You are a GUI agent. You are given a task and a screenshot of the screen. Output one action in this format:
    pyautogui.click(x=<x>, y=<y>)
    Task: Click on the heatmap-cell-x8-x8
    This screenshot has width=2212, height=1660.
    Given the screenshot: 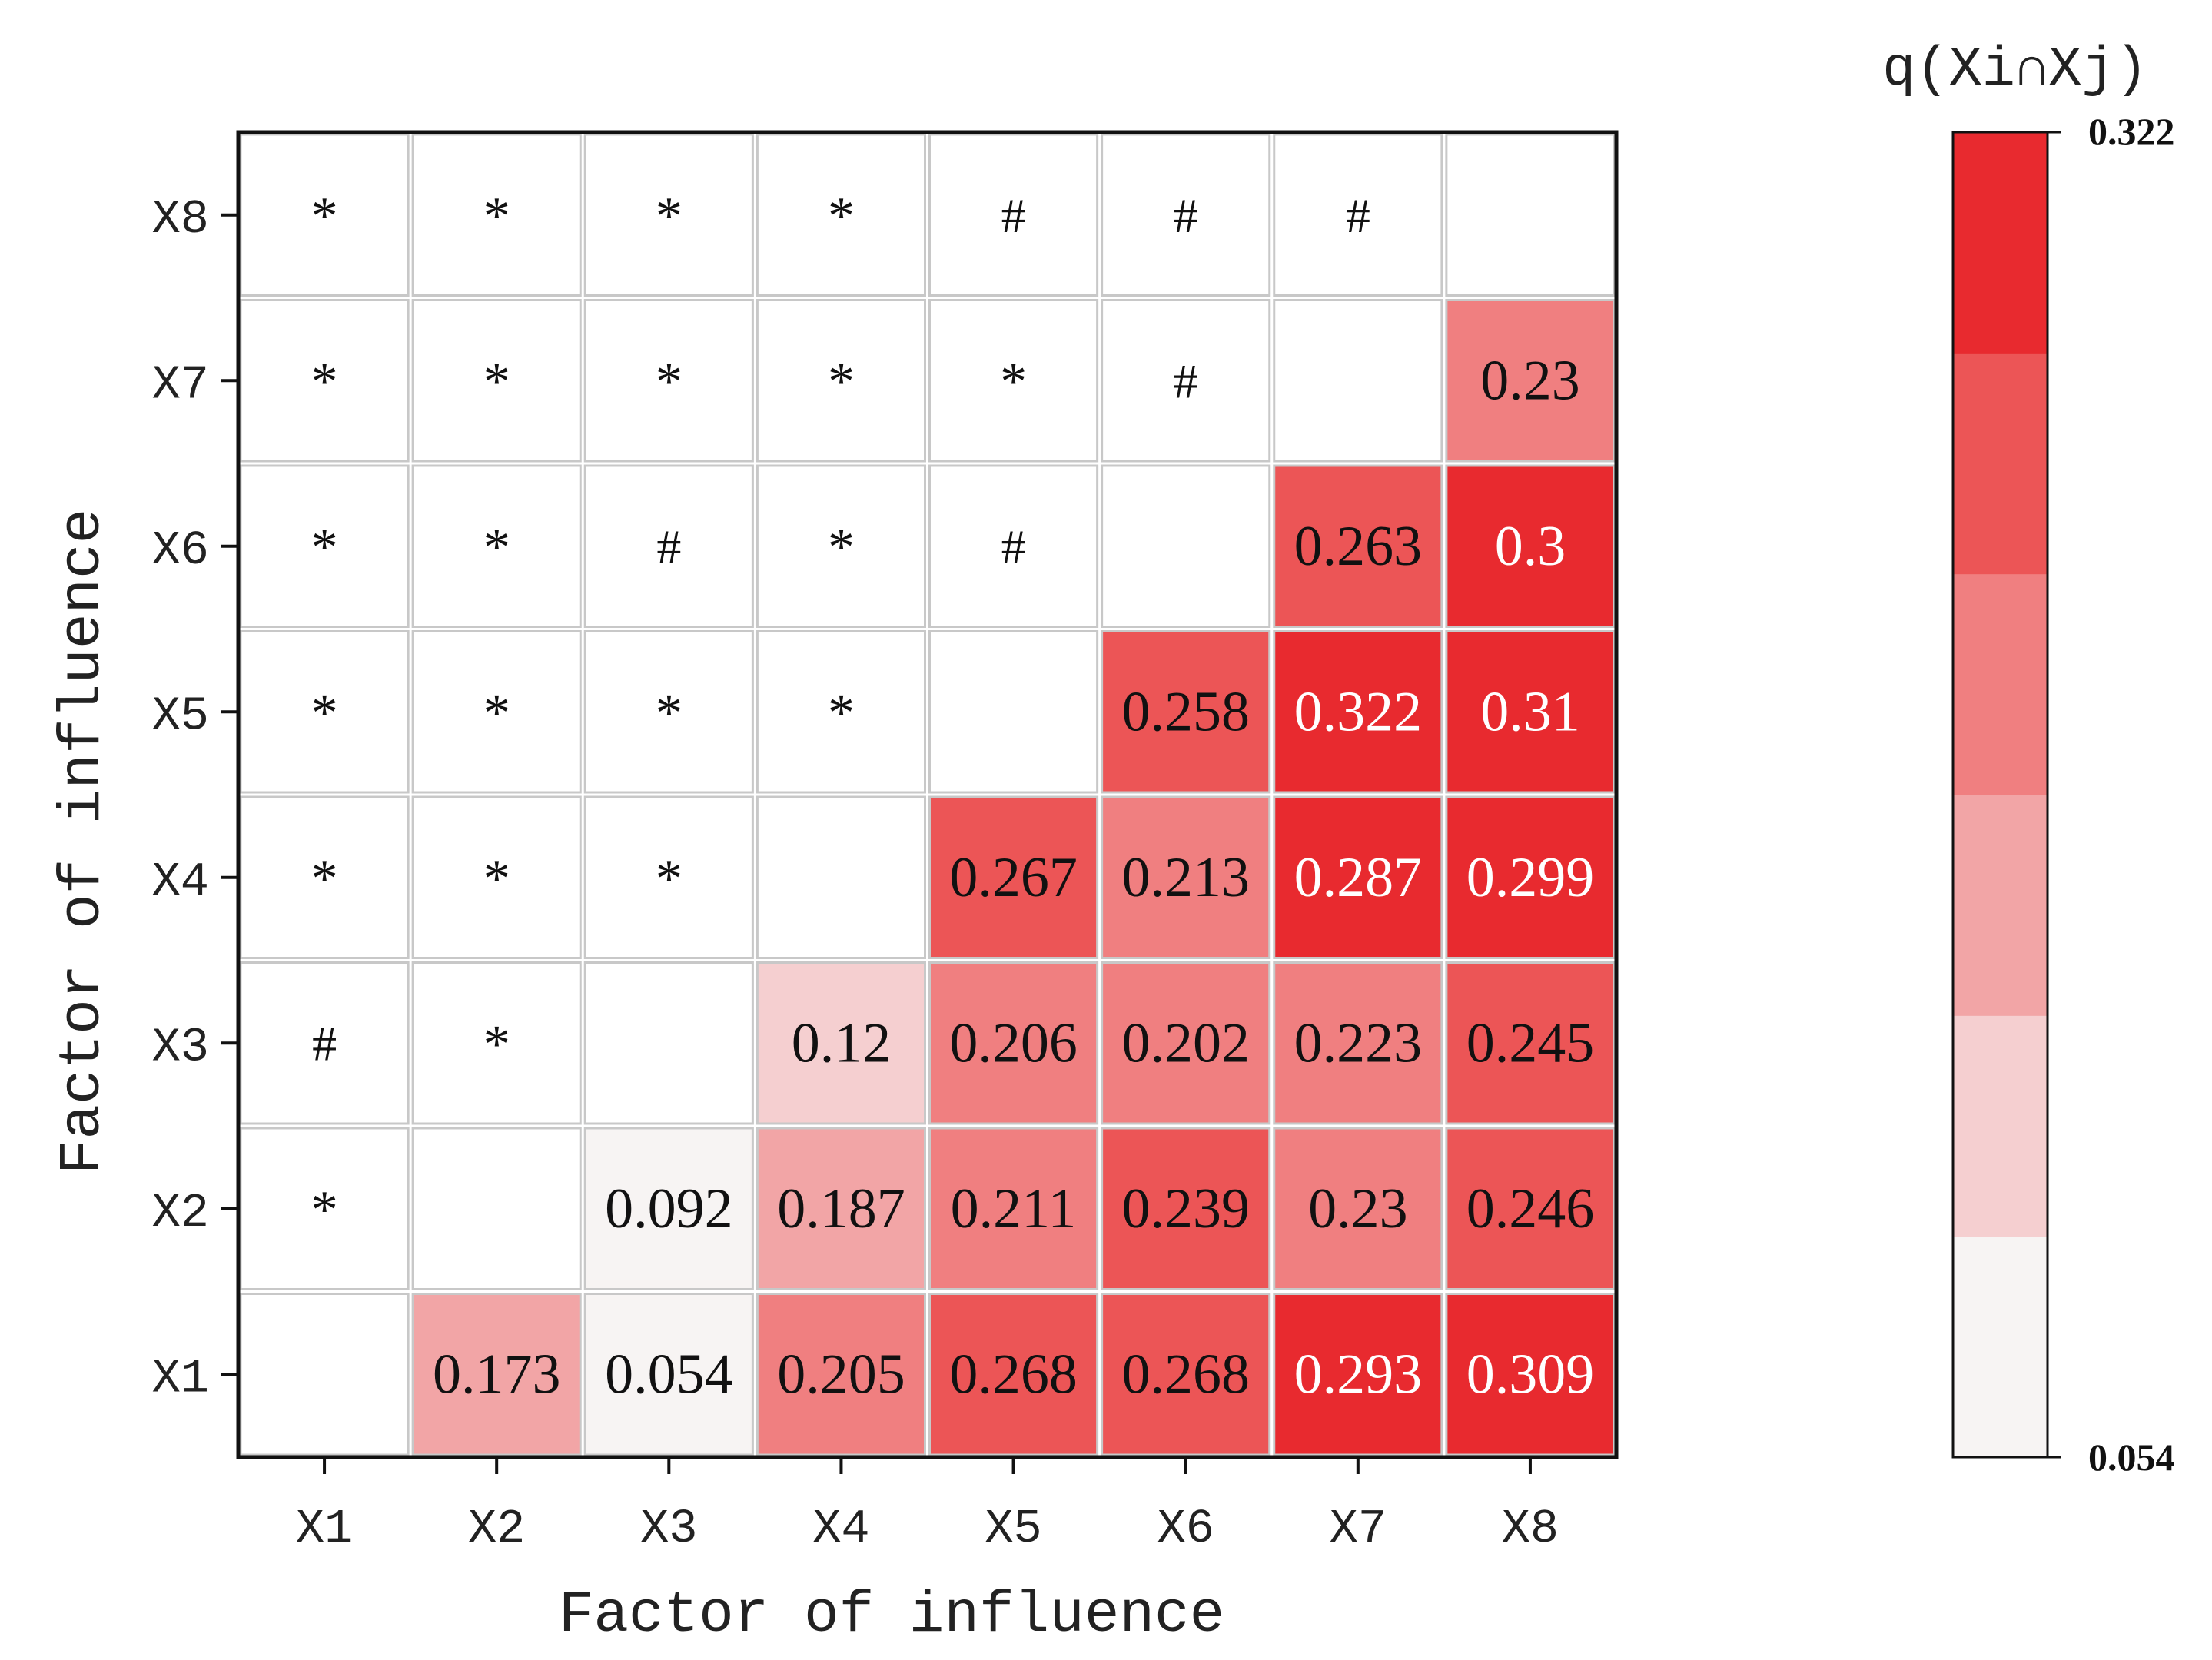 What is the action you would take?
    pyautogui.click(x=1530, y=215)
    